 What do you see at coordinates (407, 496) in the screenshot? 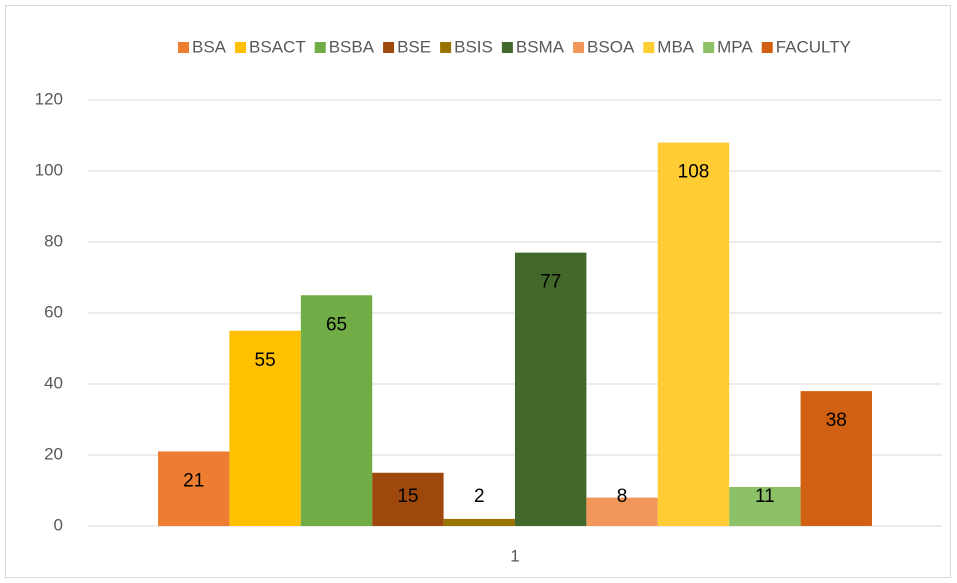
I see `data-label: 15` at bounding box center [407, 496].